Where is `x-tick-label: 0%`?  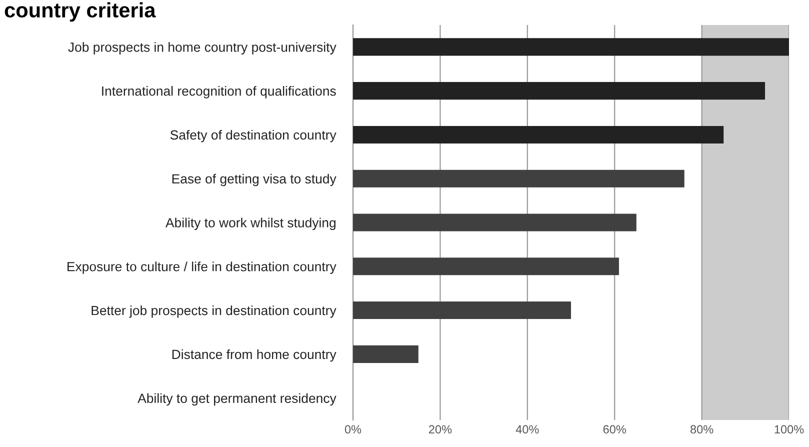
x-tick-label: 0% is located at coordinates (353, 429).